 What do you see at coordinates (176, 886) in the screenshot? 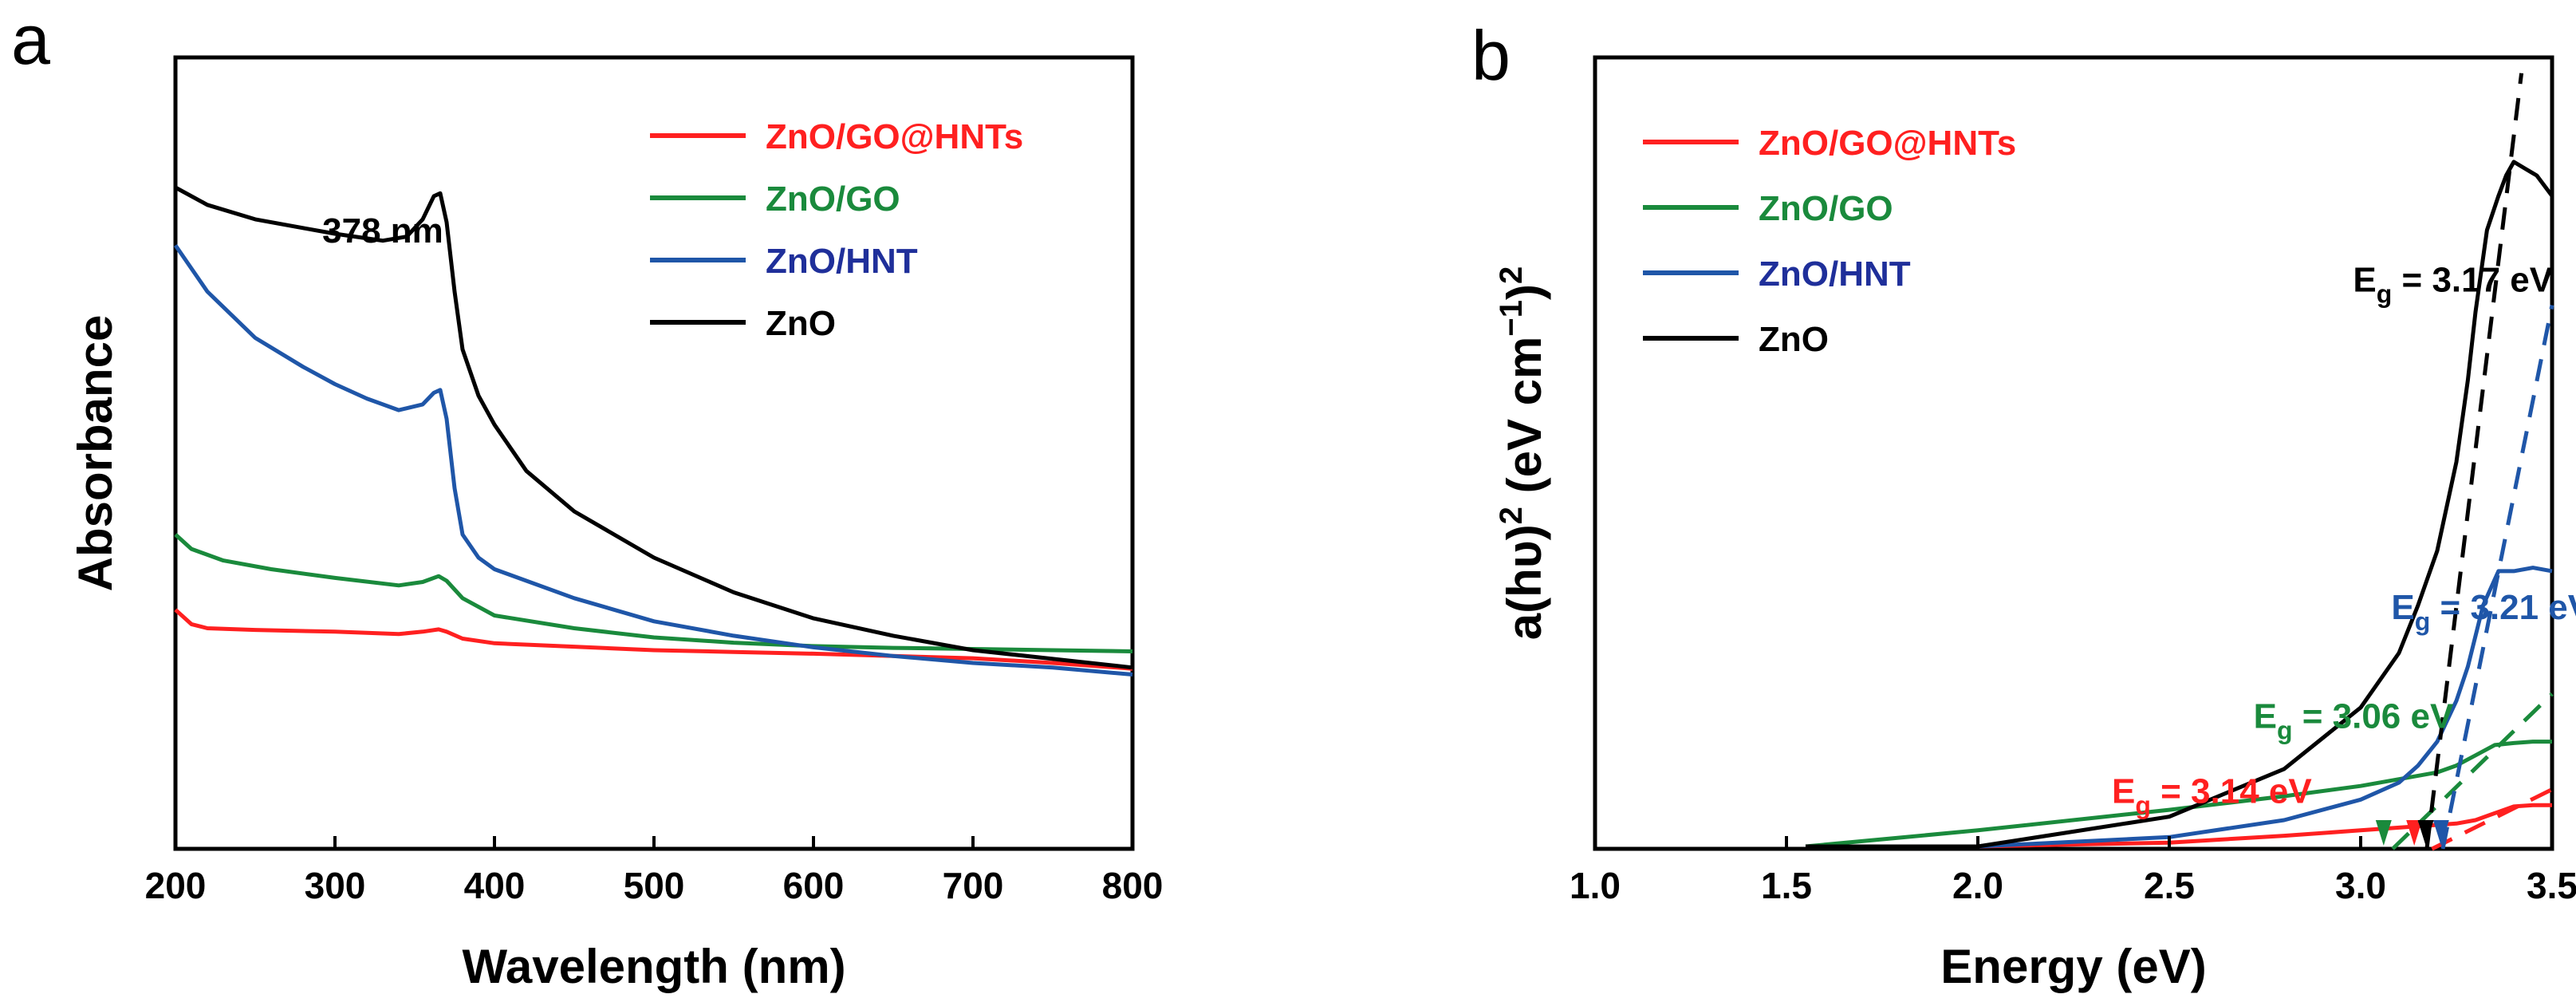
I see `panel-a-x-tick-label: 200` at bounding box center [176, 886].